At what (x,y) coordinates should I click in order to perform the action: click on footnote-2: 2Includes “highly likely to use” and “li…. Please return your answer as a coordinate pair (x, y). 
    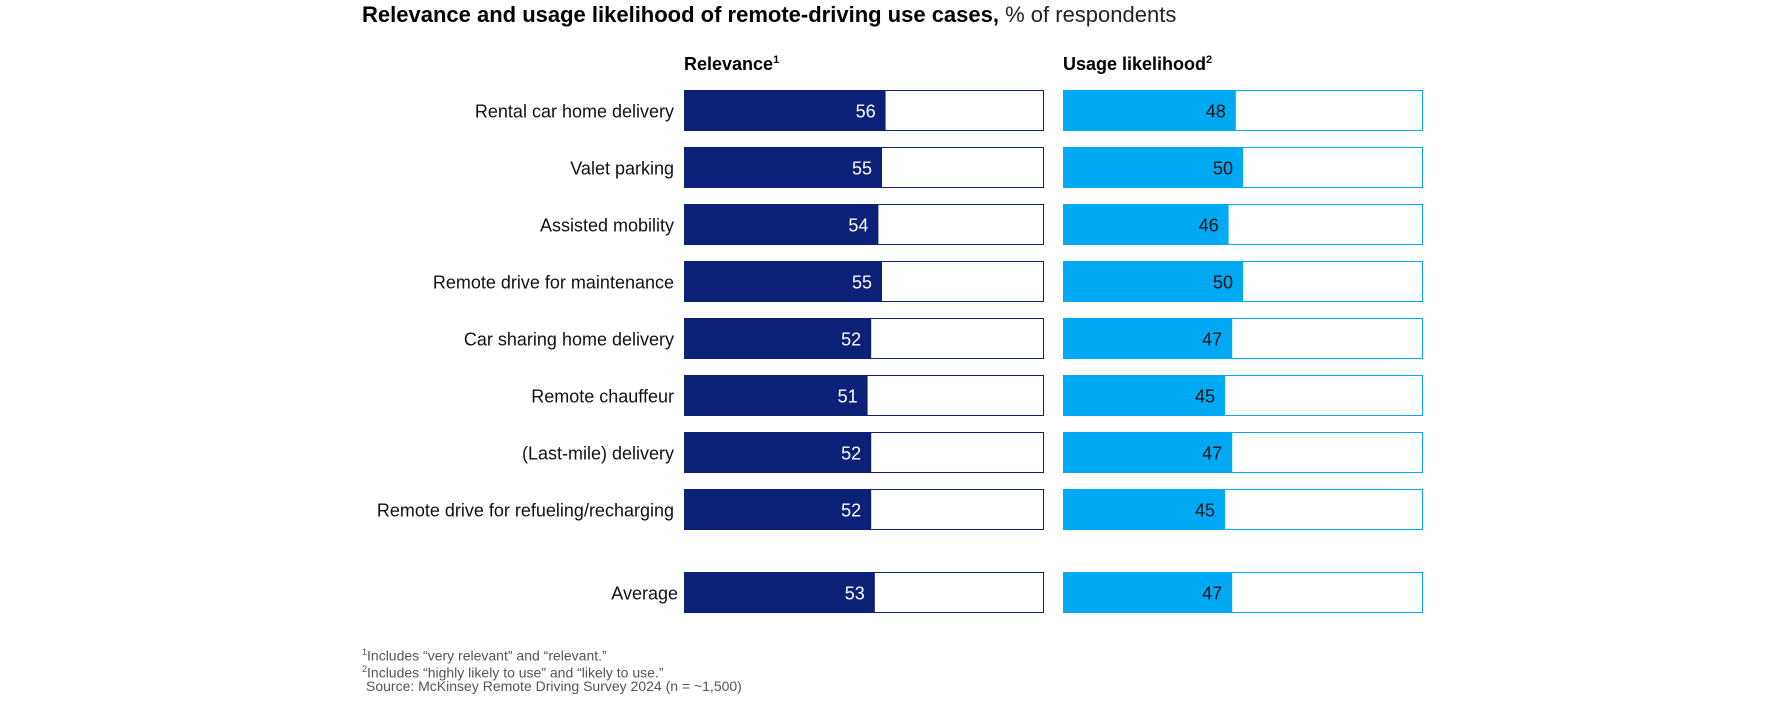
    Looking at the image, I should click on (512, 671).